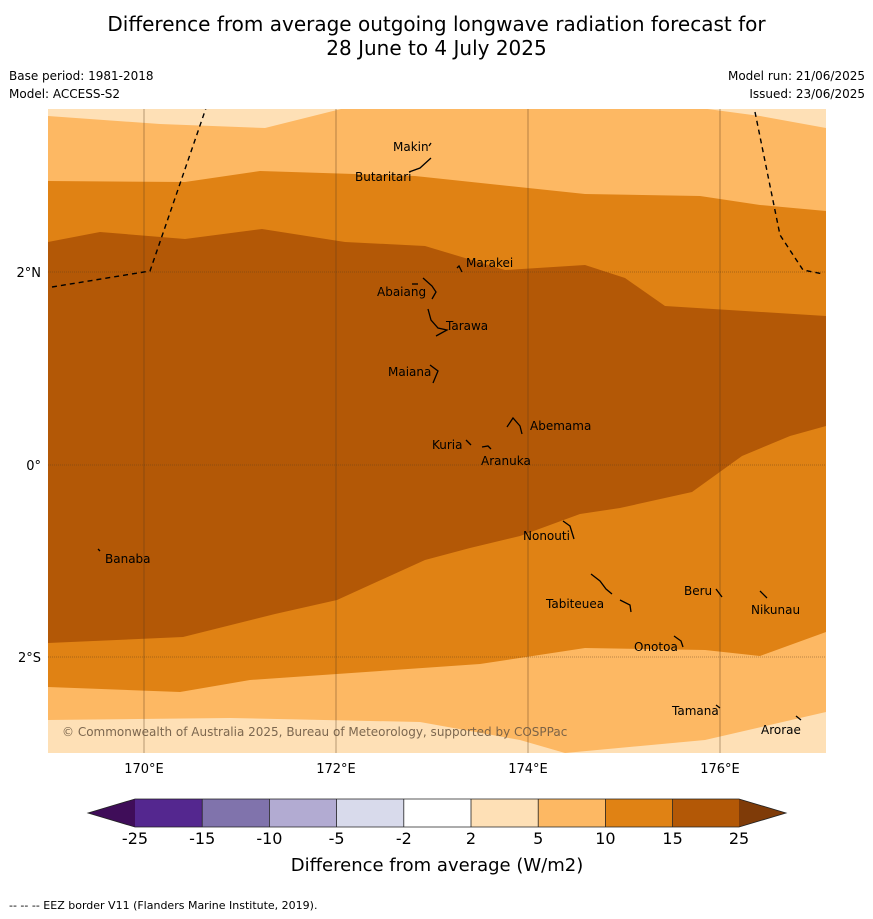 This screenshot has width=873, height=919. What do you see at coordinates (401, 292) in the screenshot?
I see `place-abaiang: Abaiang` at bounding box center [401, 292].